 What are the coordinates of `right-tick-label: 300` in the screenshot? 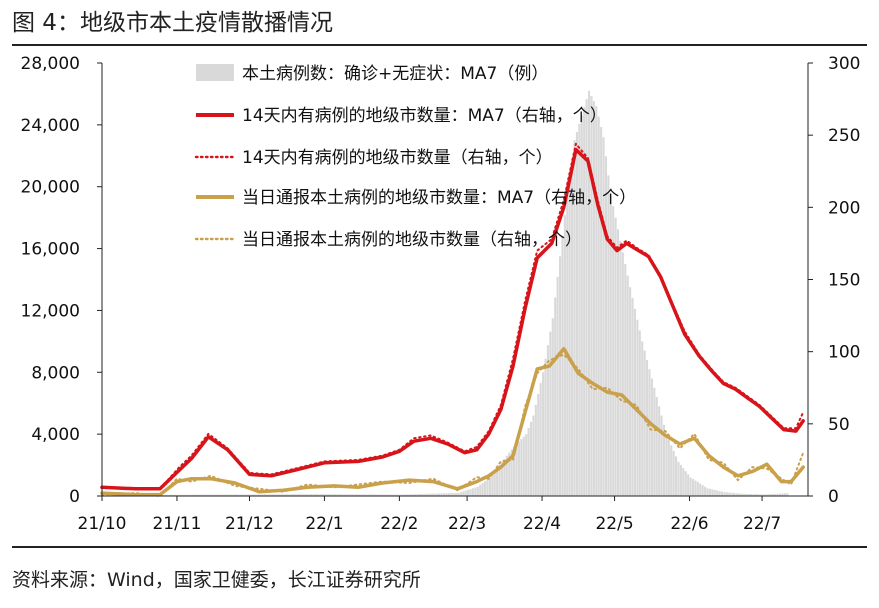 It's located at (844, 64).